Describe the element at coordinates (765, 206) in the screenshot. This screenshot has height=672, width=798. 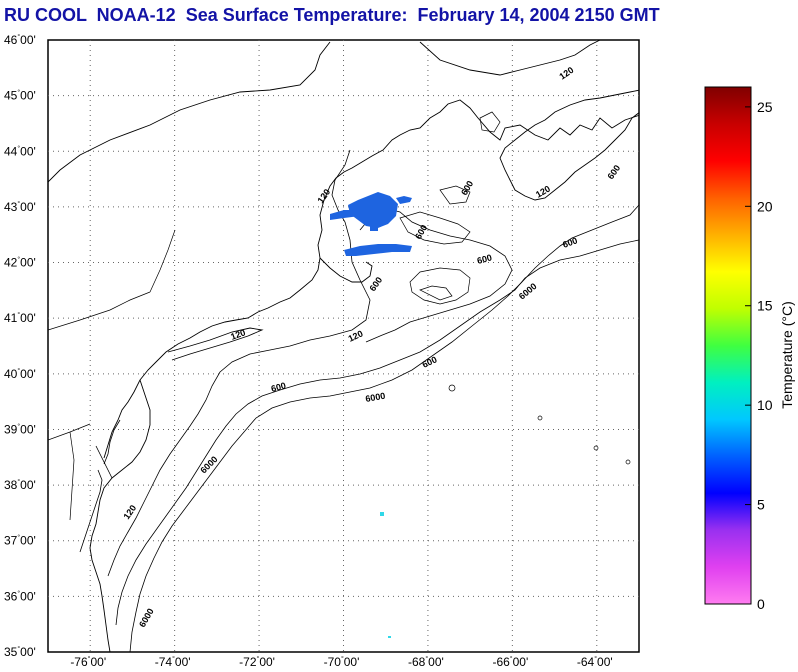
I see `colorbar-tick-label: 20` at that location.